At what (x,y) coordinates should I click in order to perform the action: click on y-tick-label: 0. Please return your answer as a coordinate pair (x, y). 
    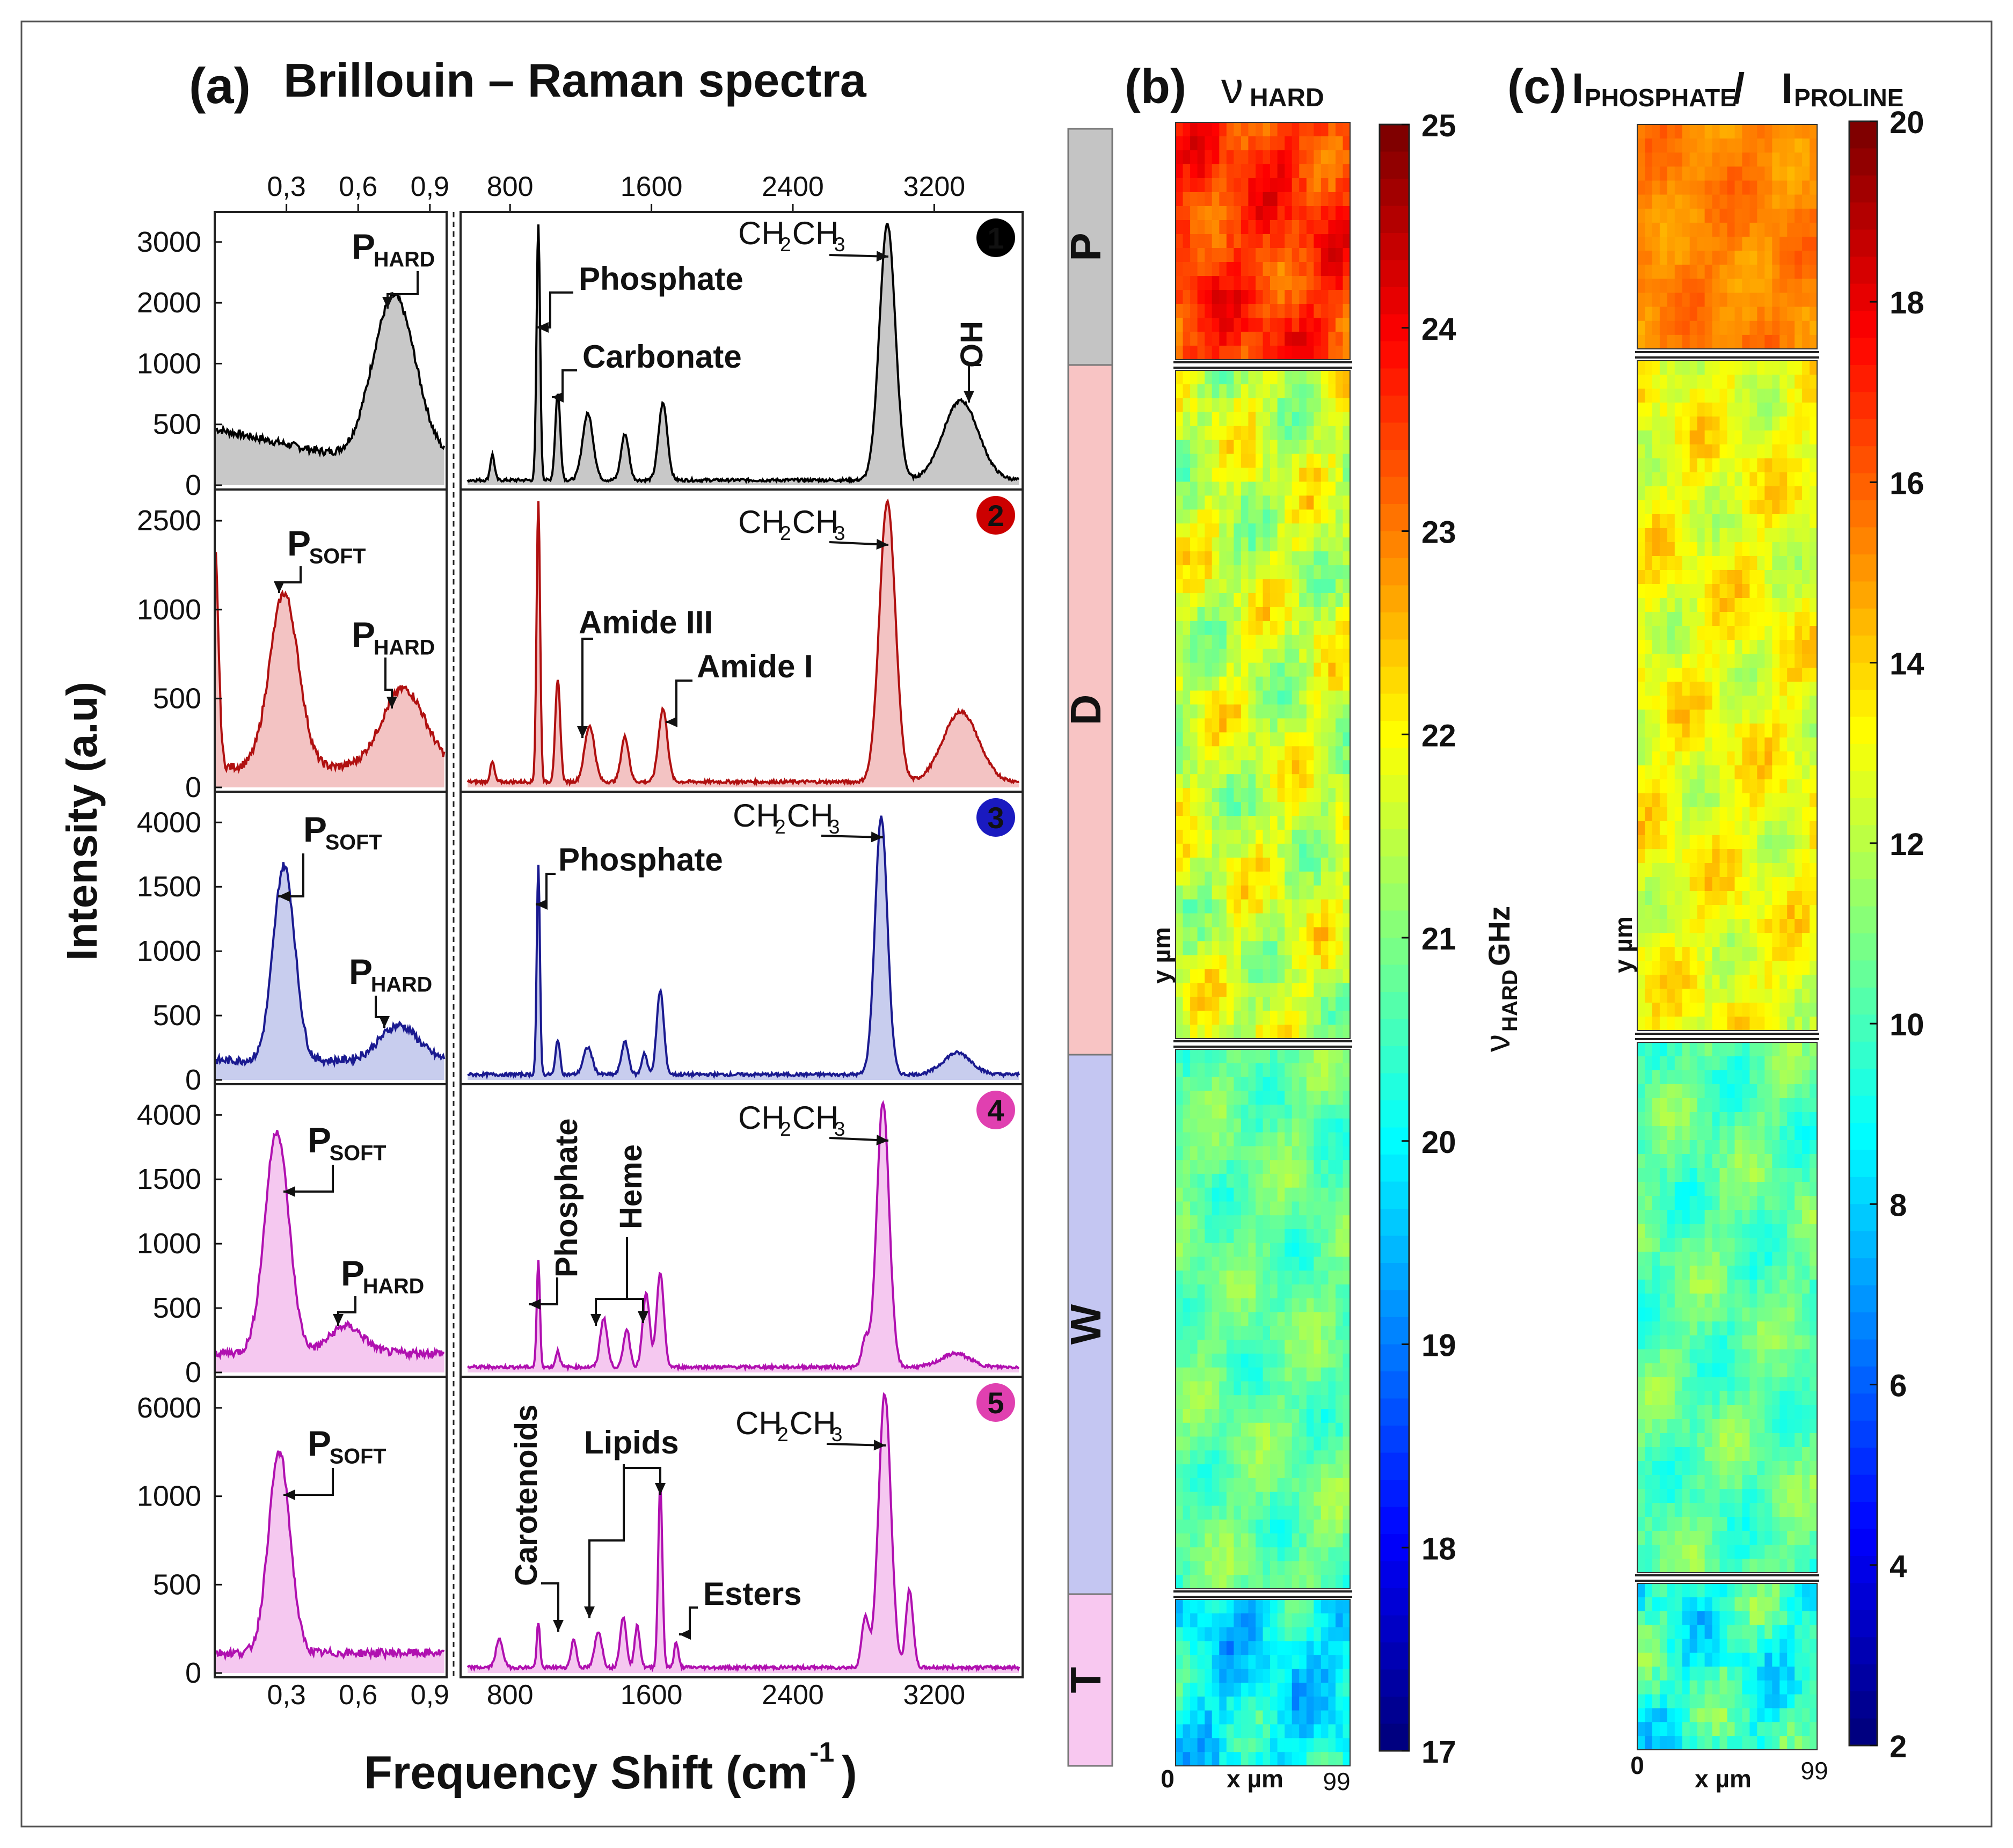
    Looking at the image, I should click on (193, 787).